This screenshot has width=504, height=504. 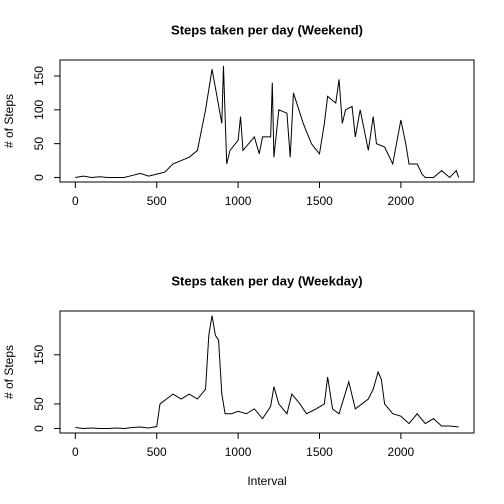 I want to click on chart-title: Steps taken per day (Weekend), so click(x=267, y=29).